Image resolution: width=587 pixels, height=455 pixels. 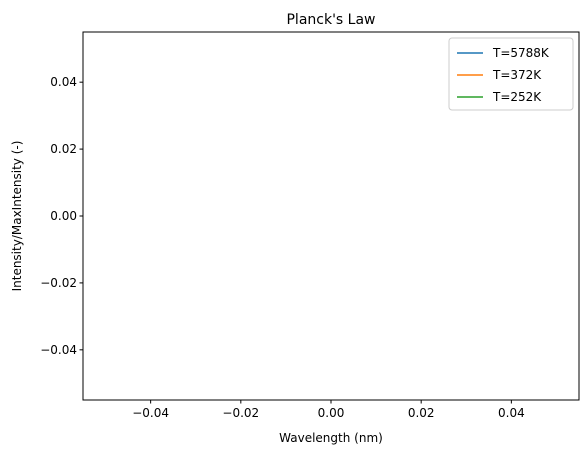 What do you see at coordinates (63, 149) in the screenshot?
I see `y-tick-label: 0.02` at bounding box center [63, 149].